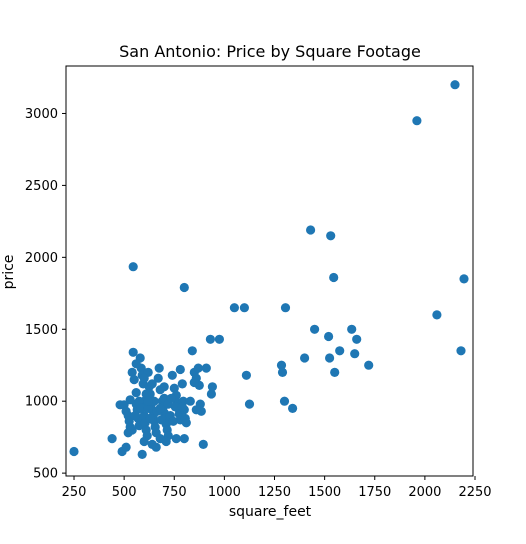 The width and height of the screenshot is (526, 544). I want to click on y-ticks: 500 1000 1500 2000 2500 3000, so click(45, 294).